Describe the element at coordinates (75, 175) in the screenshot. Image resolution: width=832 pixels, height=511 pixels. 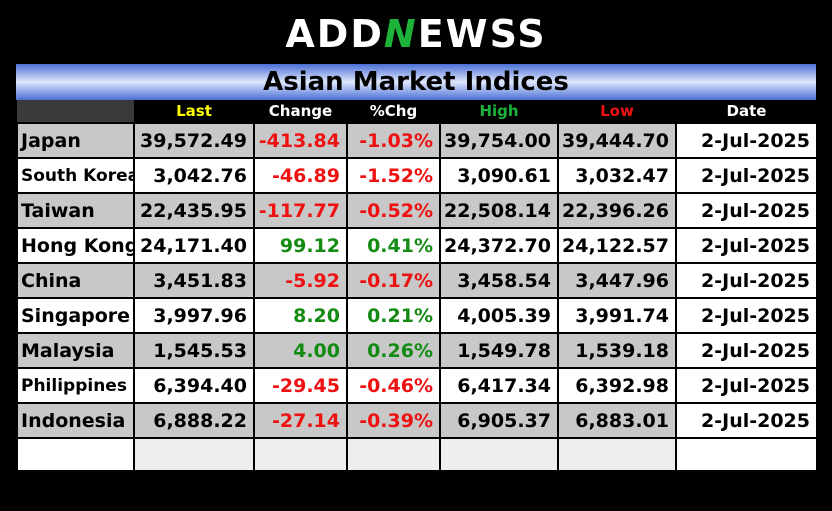
I see `index-name: South Korea` at that location.